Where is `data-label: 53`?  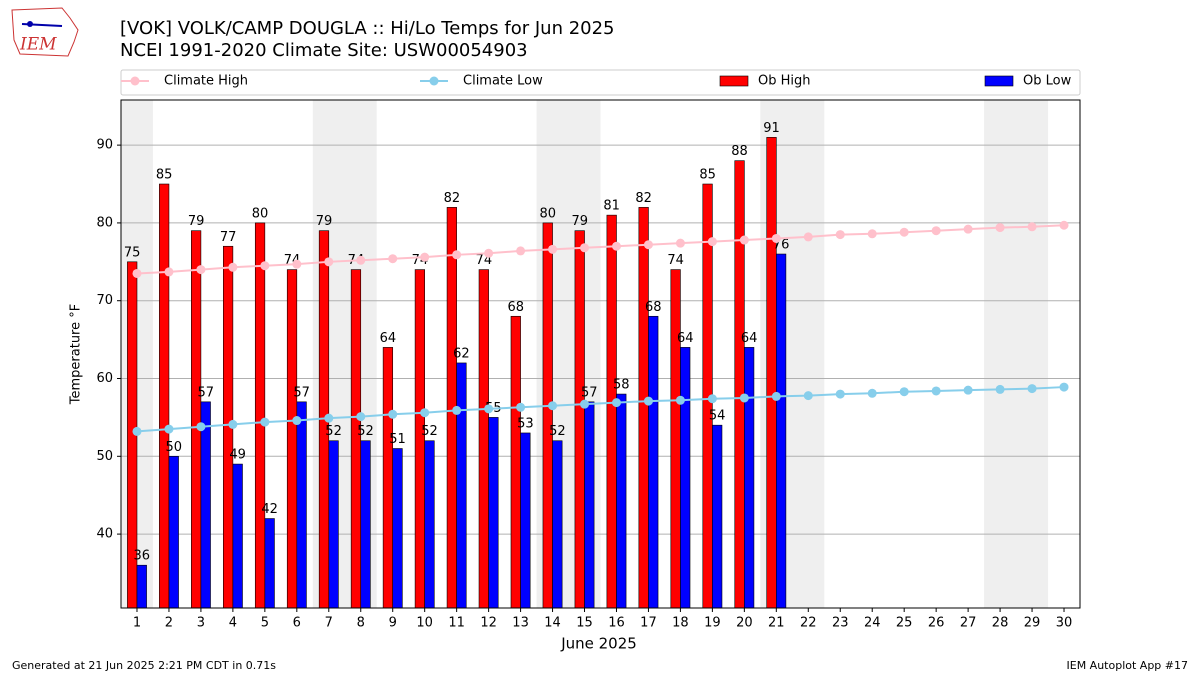 data-label: 53 is located at coordinates (525, 423).